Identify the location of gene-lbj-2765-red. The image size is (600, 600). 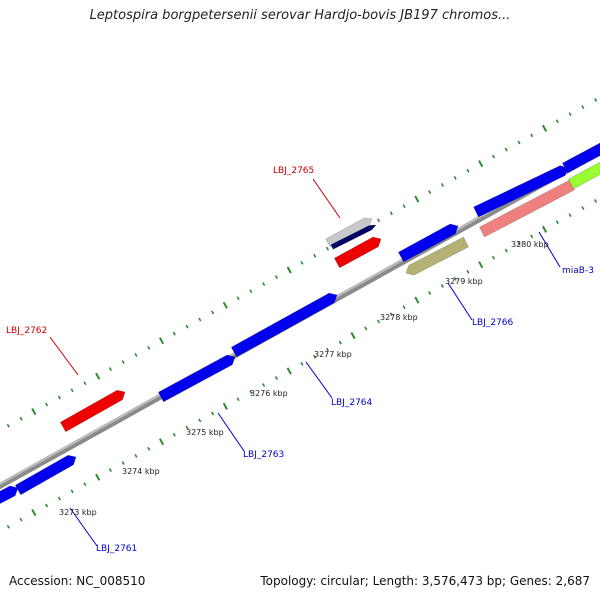
(357, 252).